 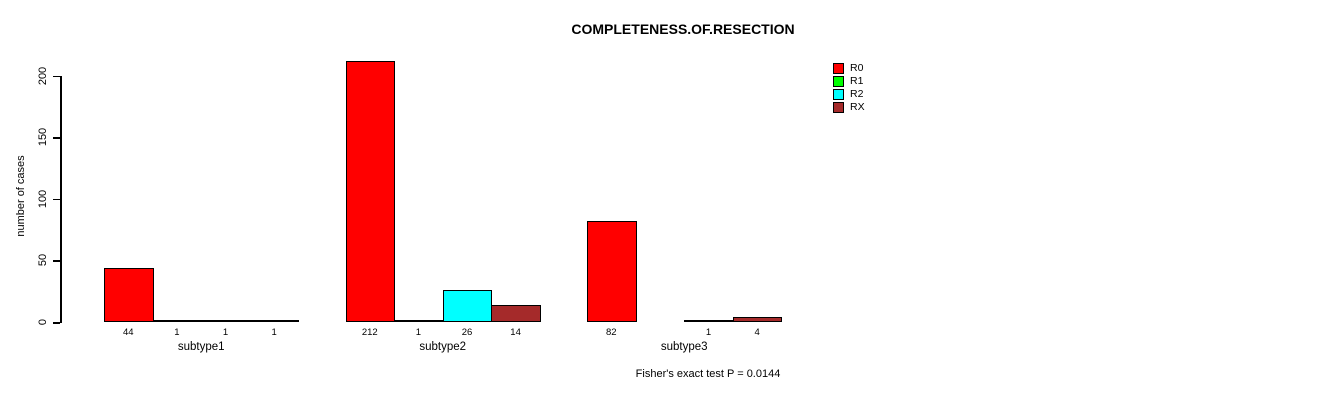 What do you see at coordinates (757, 319) in the screenshot?
I see `bar-rx-subtype3` at bounding box center [757, 319].